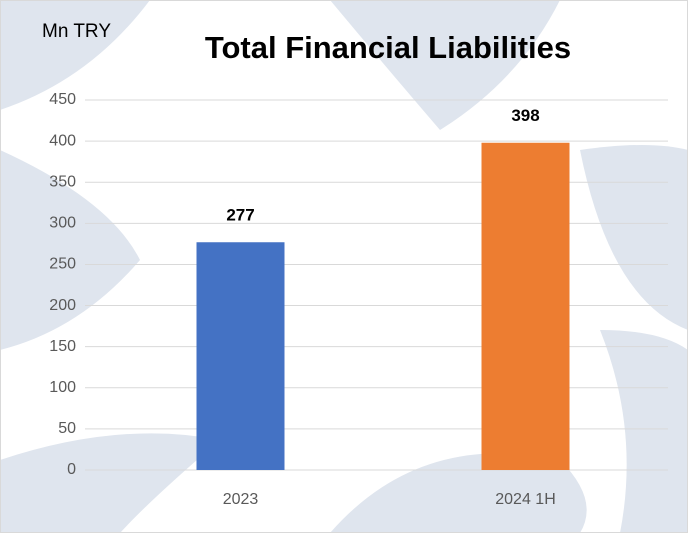 Image resolution: width=688 pixels, height=533 pixels. What do you see at coordinates (62, 140) in the screenshot?
I see `y-tick-label: 400` at bounding box center [62, 140].